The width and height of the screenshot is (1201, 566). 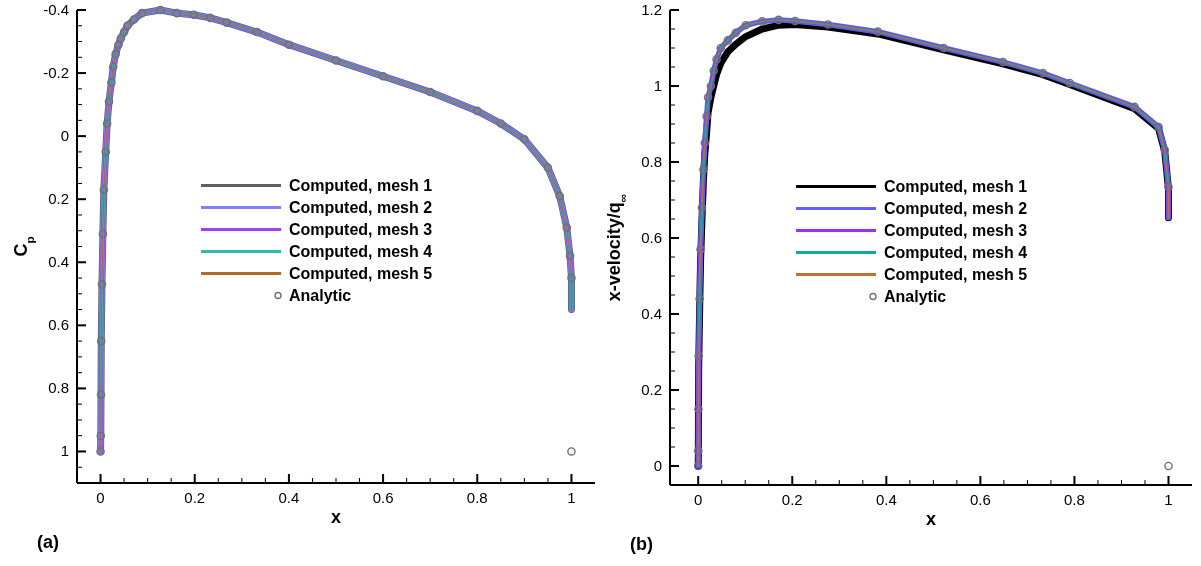 I want to click on text: (b), so click(x=641, y=544).